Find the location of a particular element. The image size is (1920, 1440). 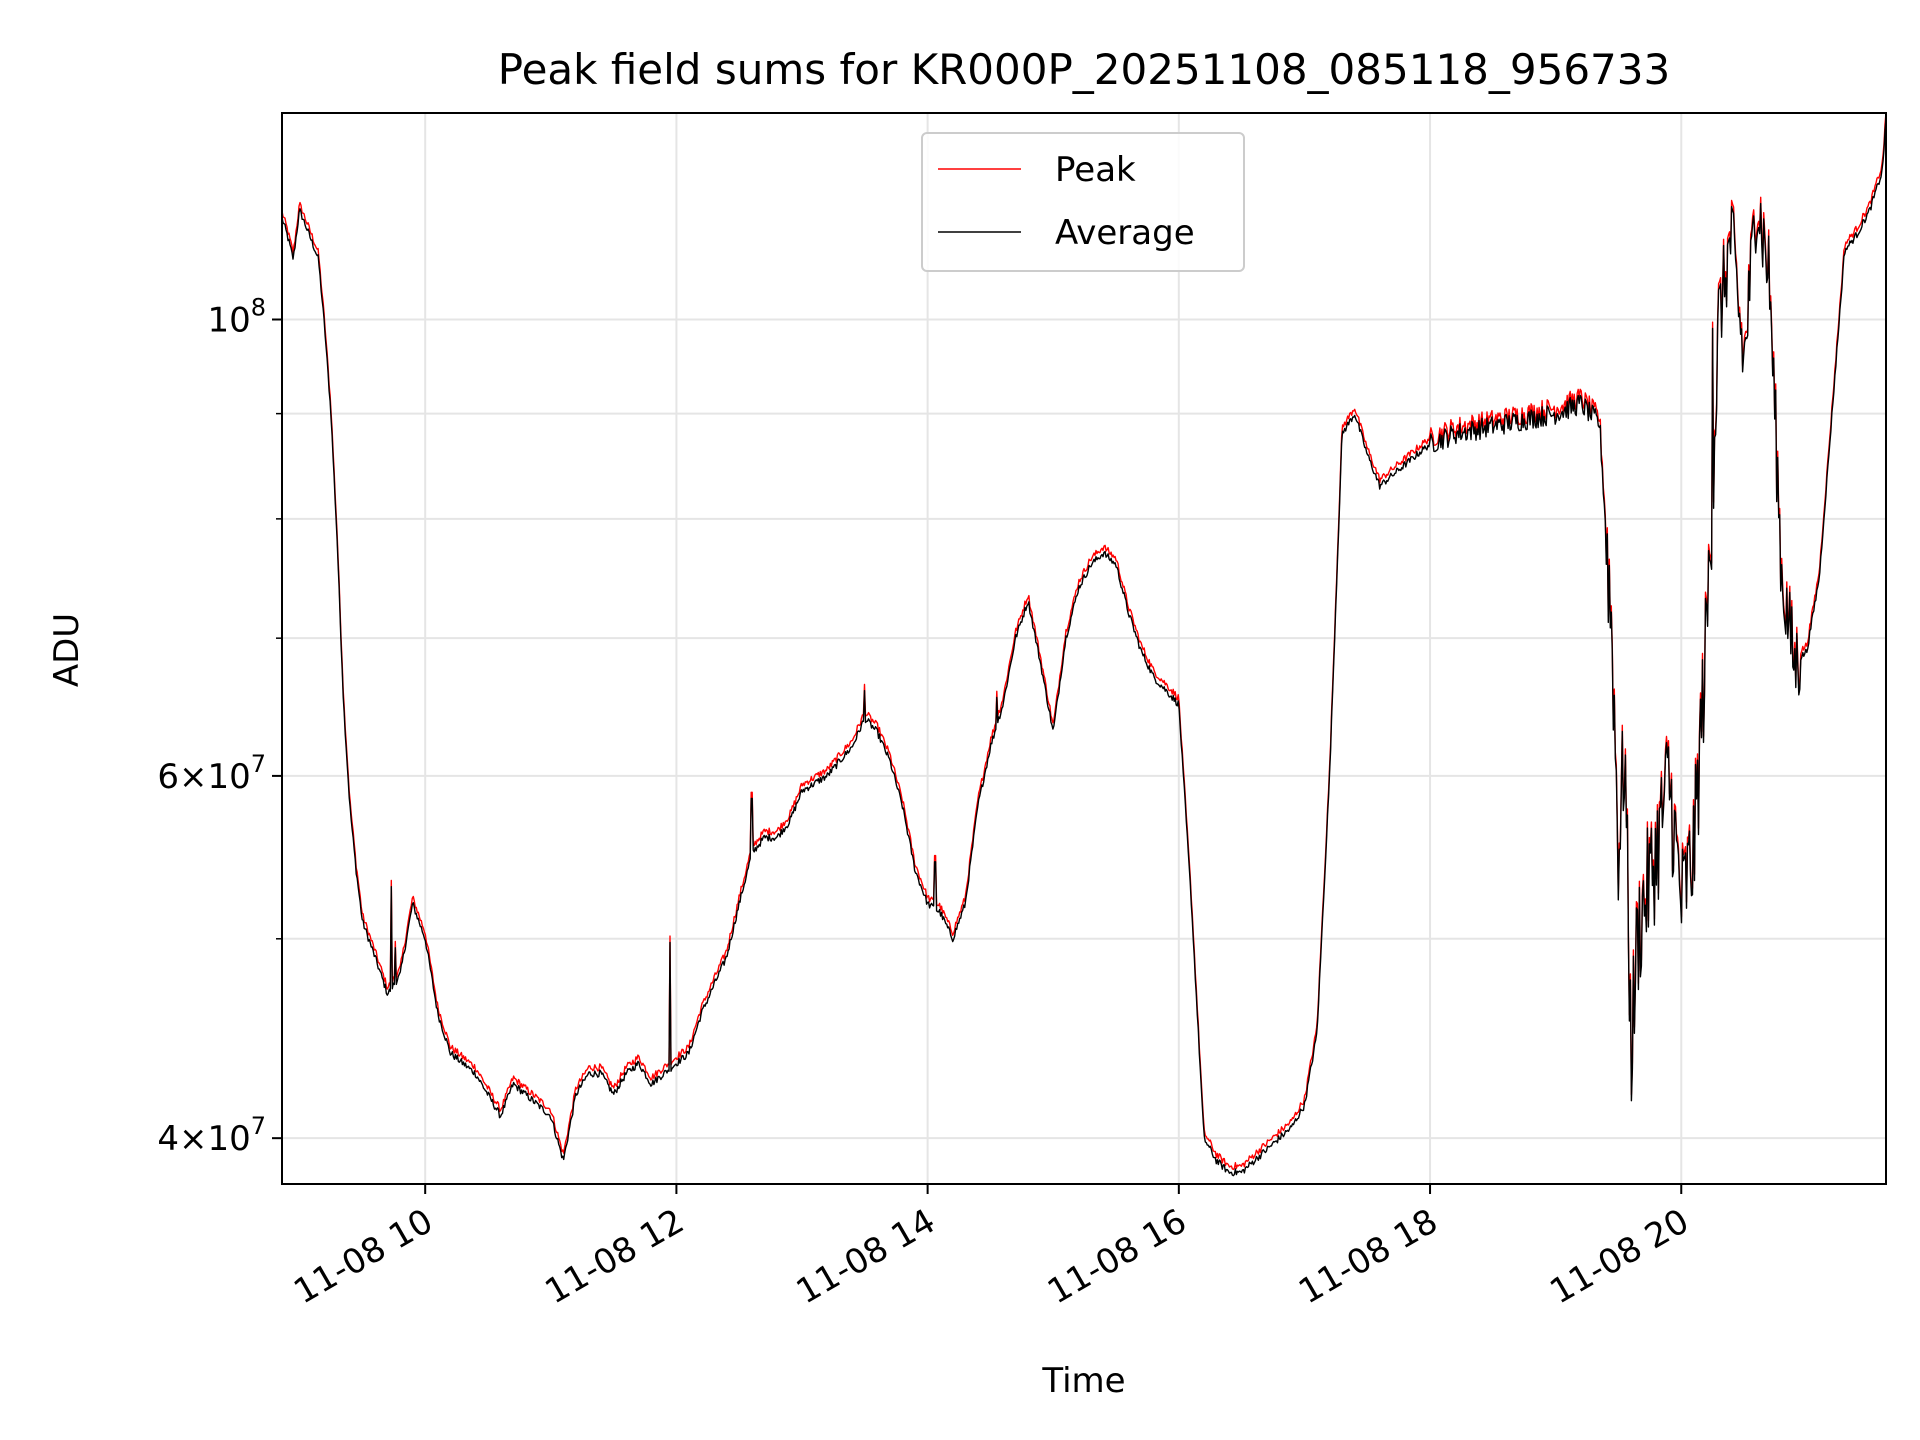

y-axis-label: ADU is located at coordinates (67, 650).